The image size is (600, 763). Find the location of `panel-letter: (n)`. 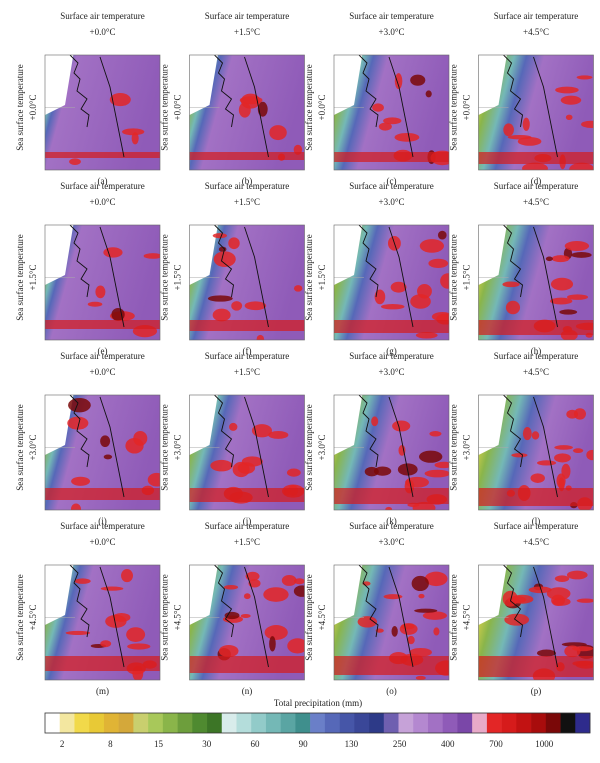

panel-letter: (n) is located at coordinates (247, 691).